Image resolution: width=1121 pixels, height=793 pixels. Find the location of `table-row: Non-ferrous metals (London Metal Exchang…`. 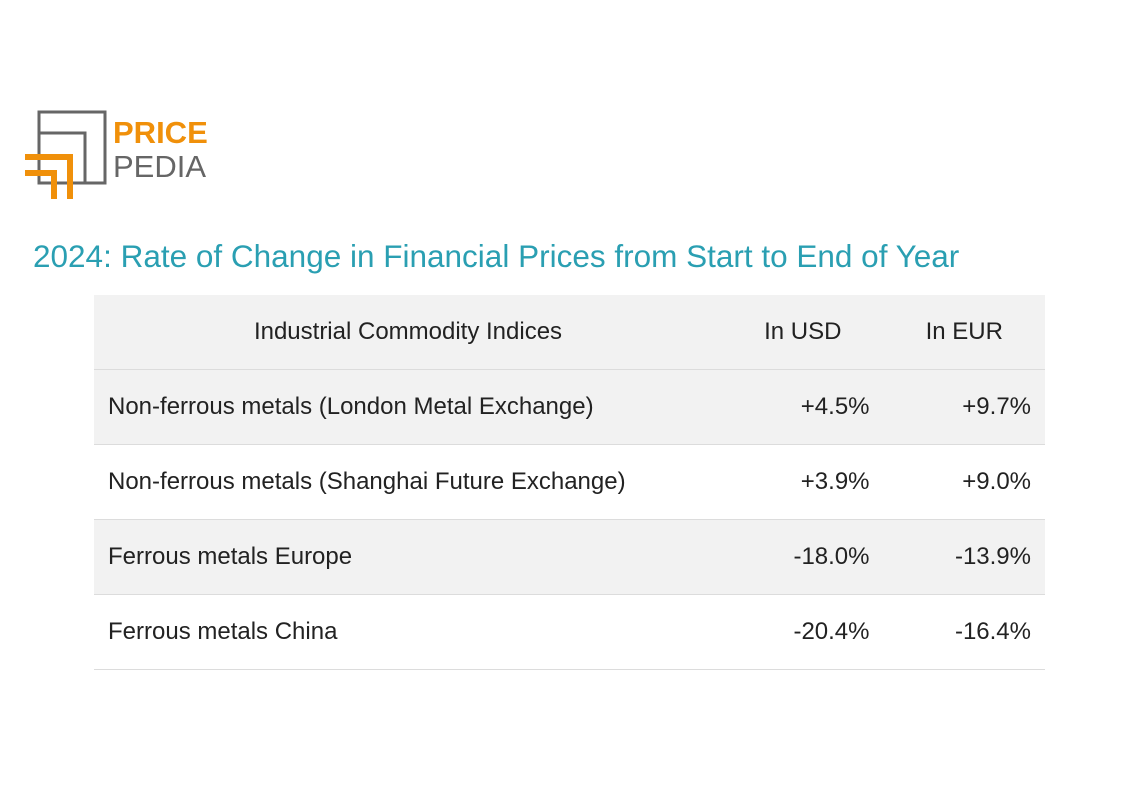

table-row: Non-ferrous metals (London Metal Exchang… is located at coordinates (569, 407).